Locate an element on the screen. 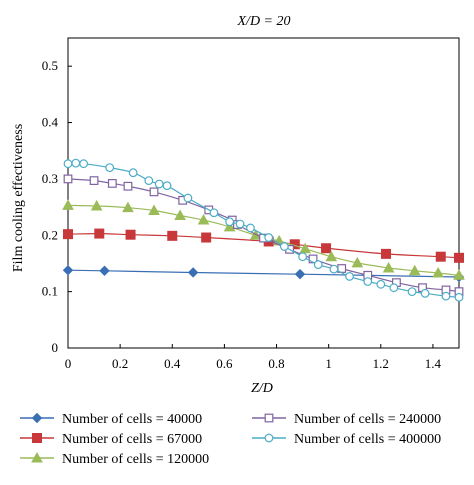  legend-item: Number of cells = 67000 is located at coordinates (111, 439).